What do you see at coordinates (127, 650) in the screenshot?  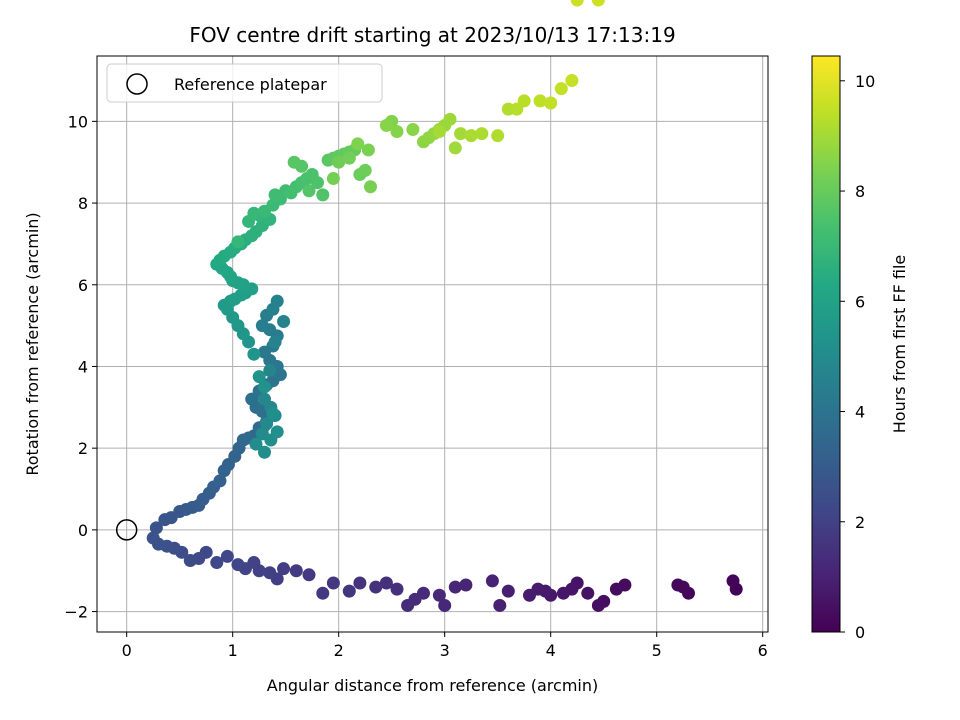 I see `x-tick-label: 0` at bounding box center [127, 650].